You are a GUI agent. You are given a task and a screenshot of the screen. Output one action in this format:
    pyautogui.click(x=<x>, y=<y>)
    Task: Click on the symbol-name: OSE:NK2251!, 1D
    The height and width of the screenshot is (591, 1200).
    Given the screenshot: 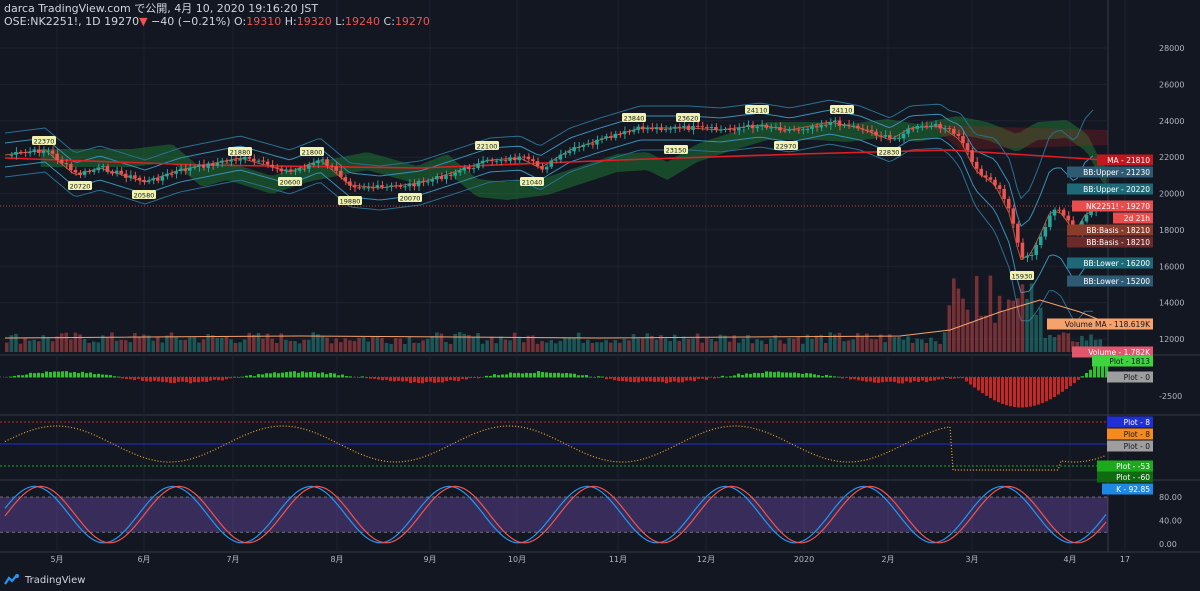 What is the action you would take?
    pyautogui.click(x=52, y=21)
    